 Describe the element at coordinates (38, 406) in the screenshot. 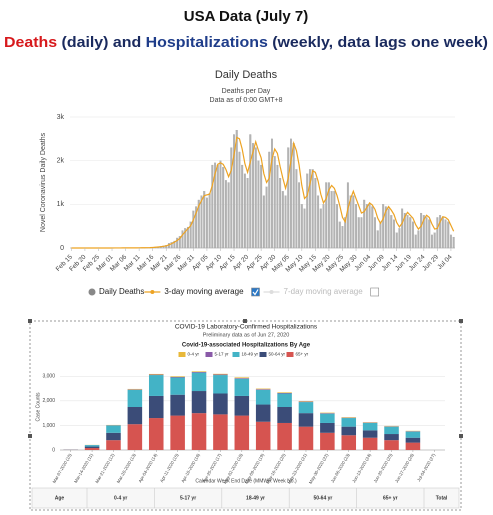

I see `y-axis-title: Case Counts` at that location.